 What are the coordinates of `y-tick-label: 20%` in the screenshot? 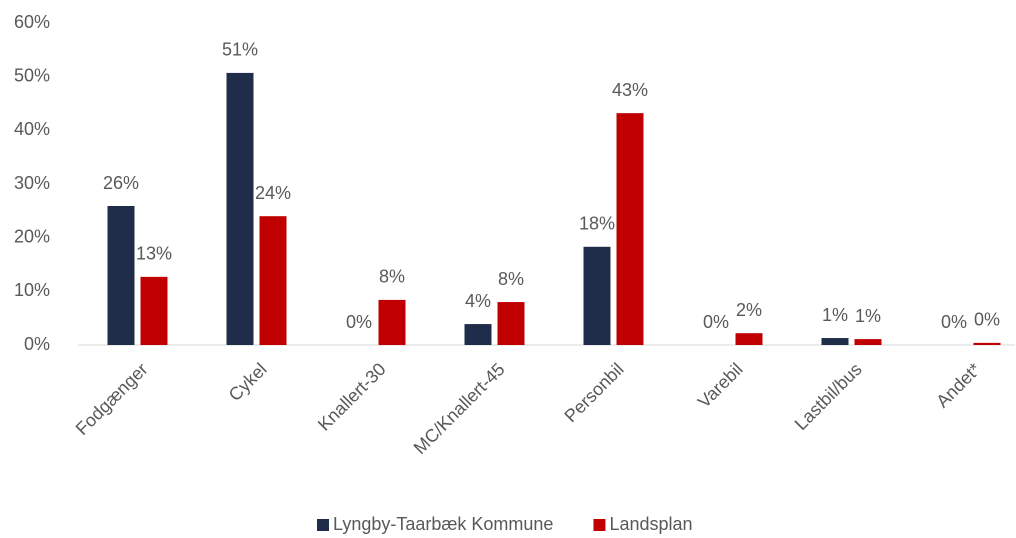 It's located at (32, 236).